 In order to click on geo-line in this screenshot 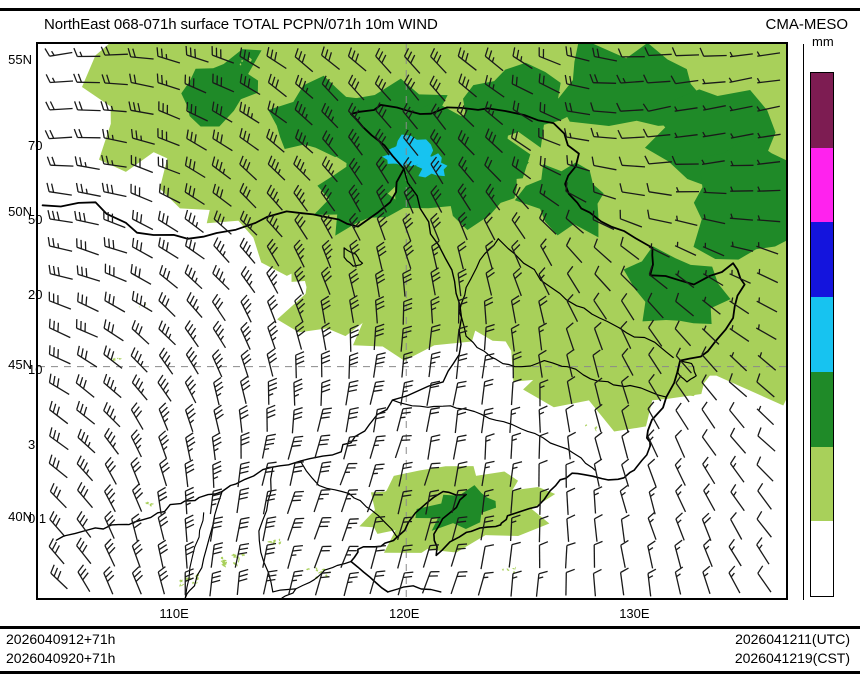, I will do `click(414, 589)`.